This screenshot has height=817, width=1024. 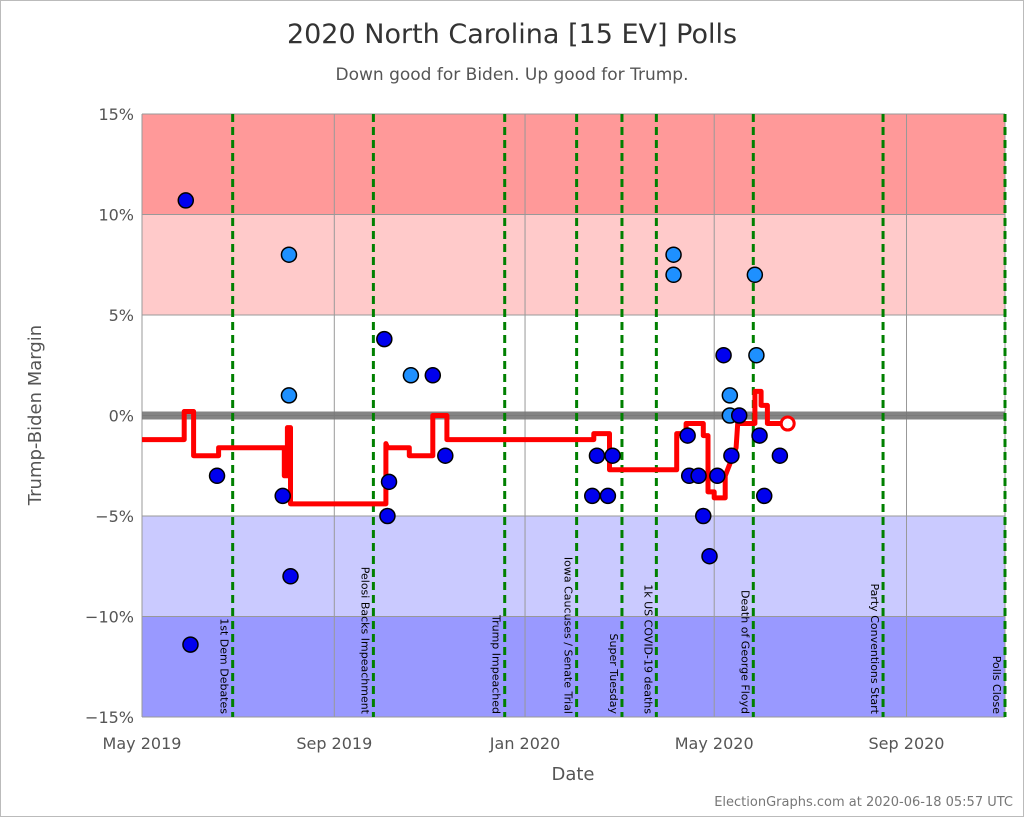 I want to click on y-tick-label: 10%, so click(x=116, y=215).